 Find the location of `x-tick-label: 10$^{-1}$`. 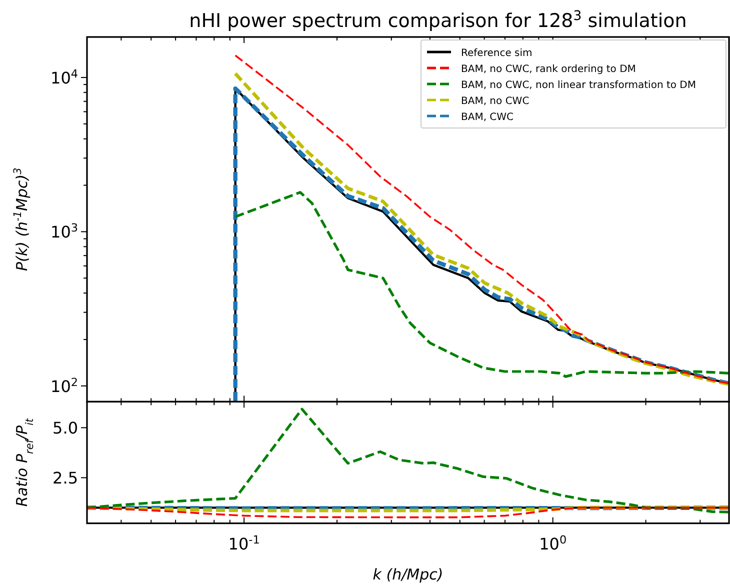

x-tick-label: 10$^{-1}$ is located at coordinates (244, 543).